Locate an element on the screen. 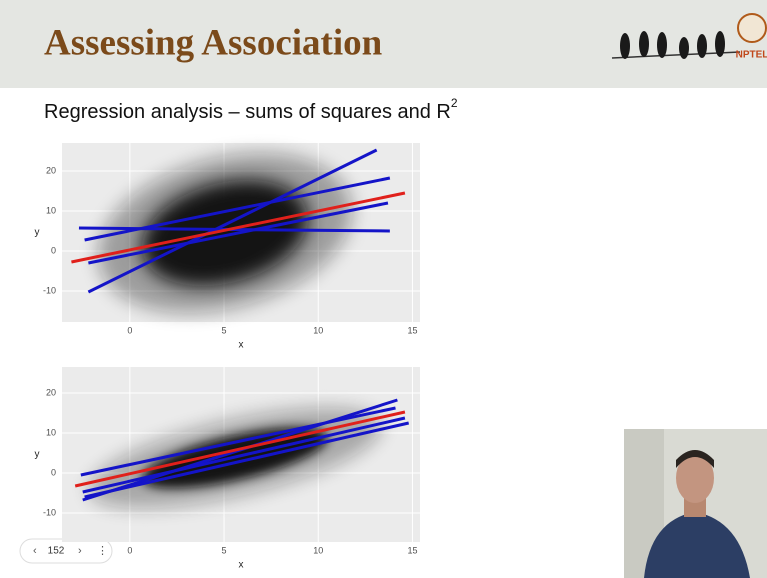  logo: NPTEL is located at coordinates (689, 37).